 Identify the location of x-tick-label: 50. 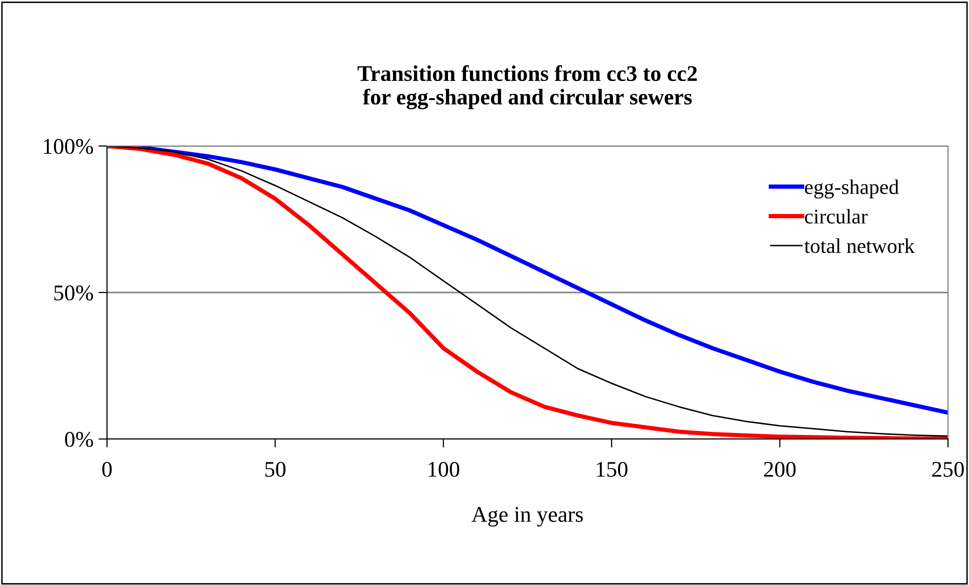
(275, 469).